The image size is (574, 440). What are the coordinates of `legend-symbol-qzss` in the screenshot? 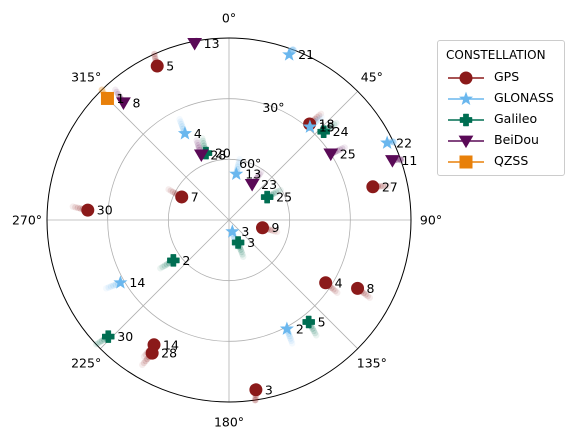 It's located at (466, 162).